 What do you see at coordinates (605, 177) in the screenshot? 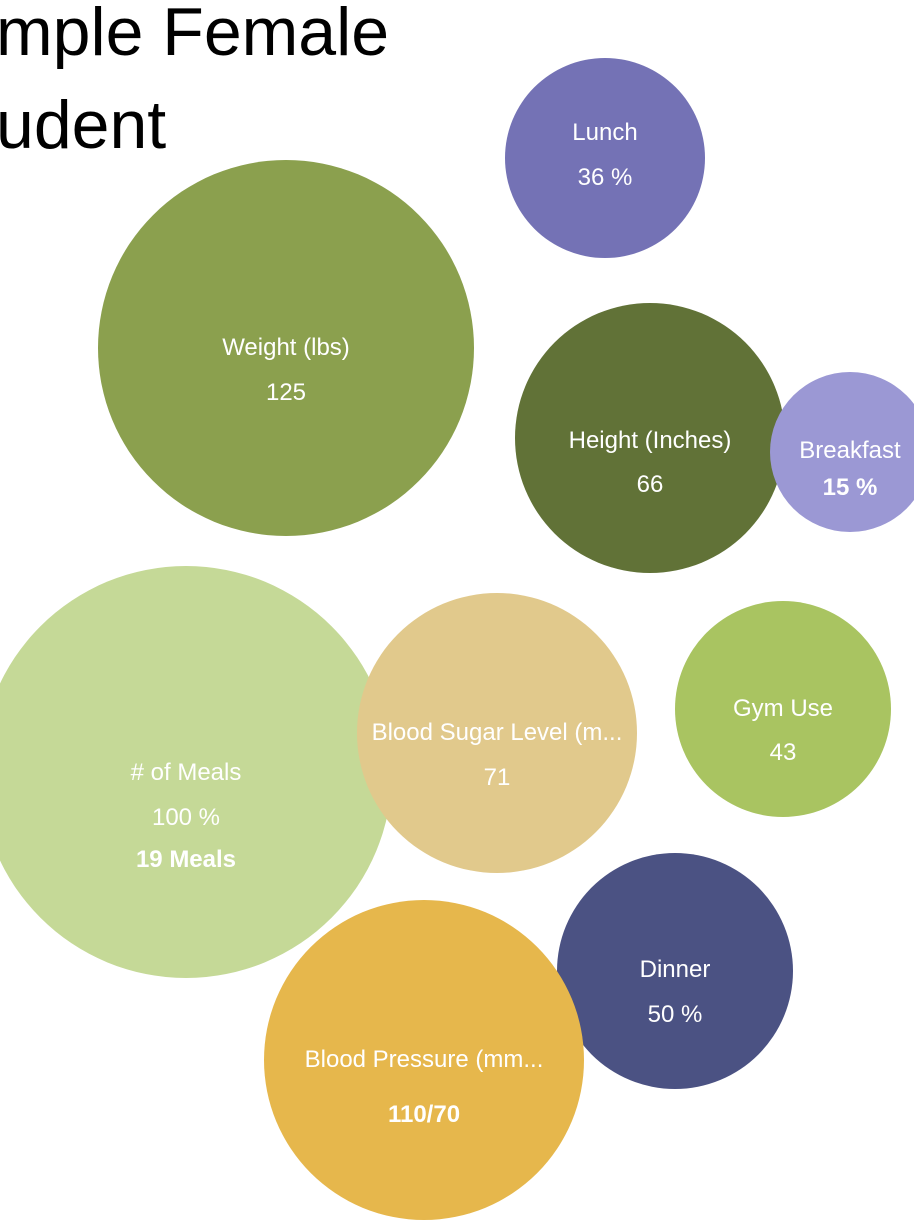
I see `bubble-value-lunch: 36 %` at bounding box center [605, 177].